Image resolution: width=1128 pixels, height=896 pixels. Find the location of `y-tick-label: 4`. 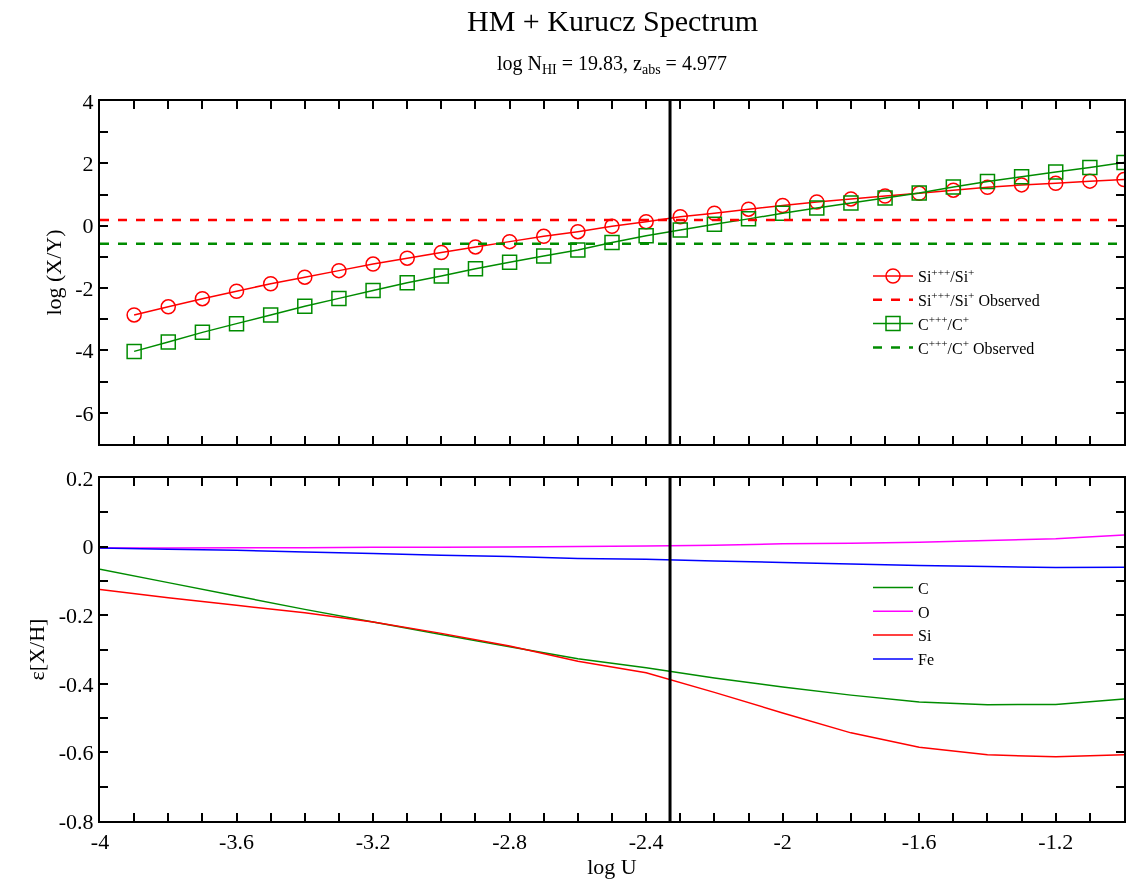

y-tick-label: 4 is located at coordinates (88, 101).